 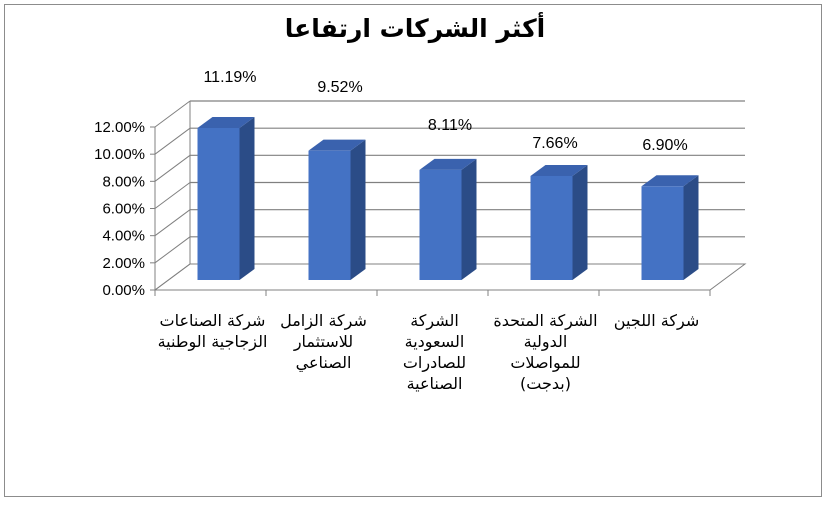 I want to click on data-label: 9.52%, so click(x=339, y=87).